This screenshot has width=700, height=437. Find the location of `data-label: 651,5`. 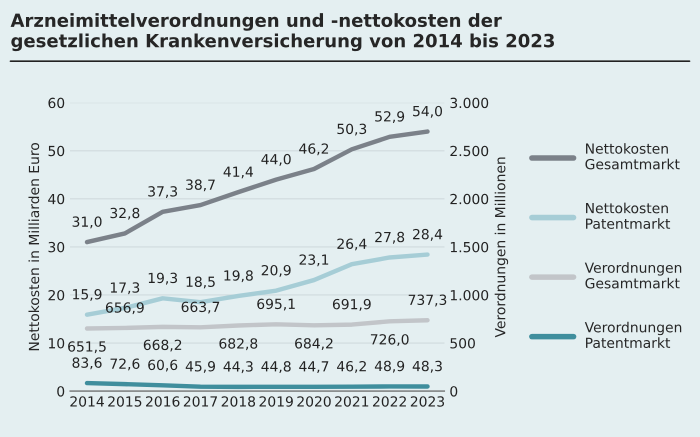

data-label: 651,5 is located at coordinates (87, 347).